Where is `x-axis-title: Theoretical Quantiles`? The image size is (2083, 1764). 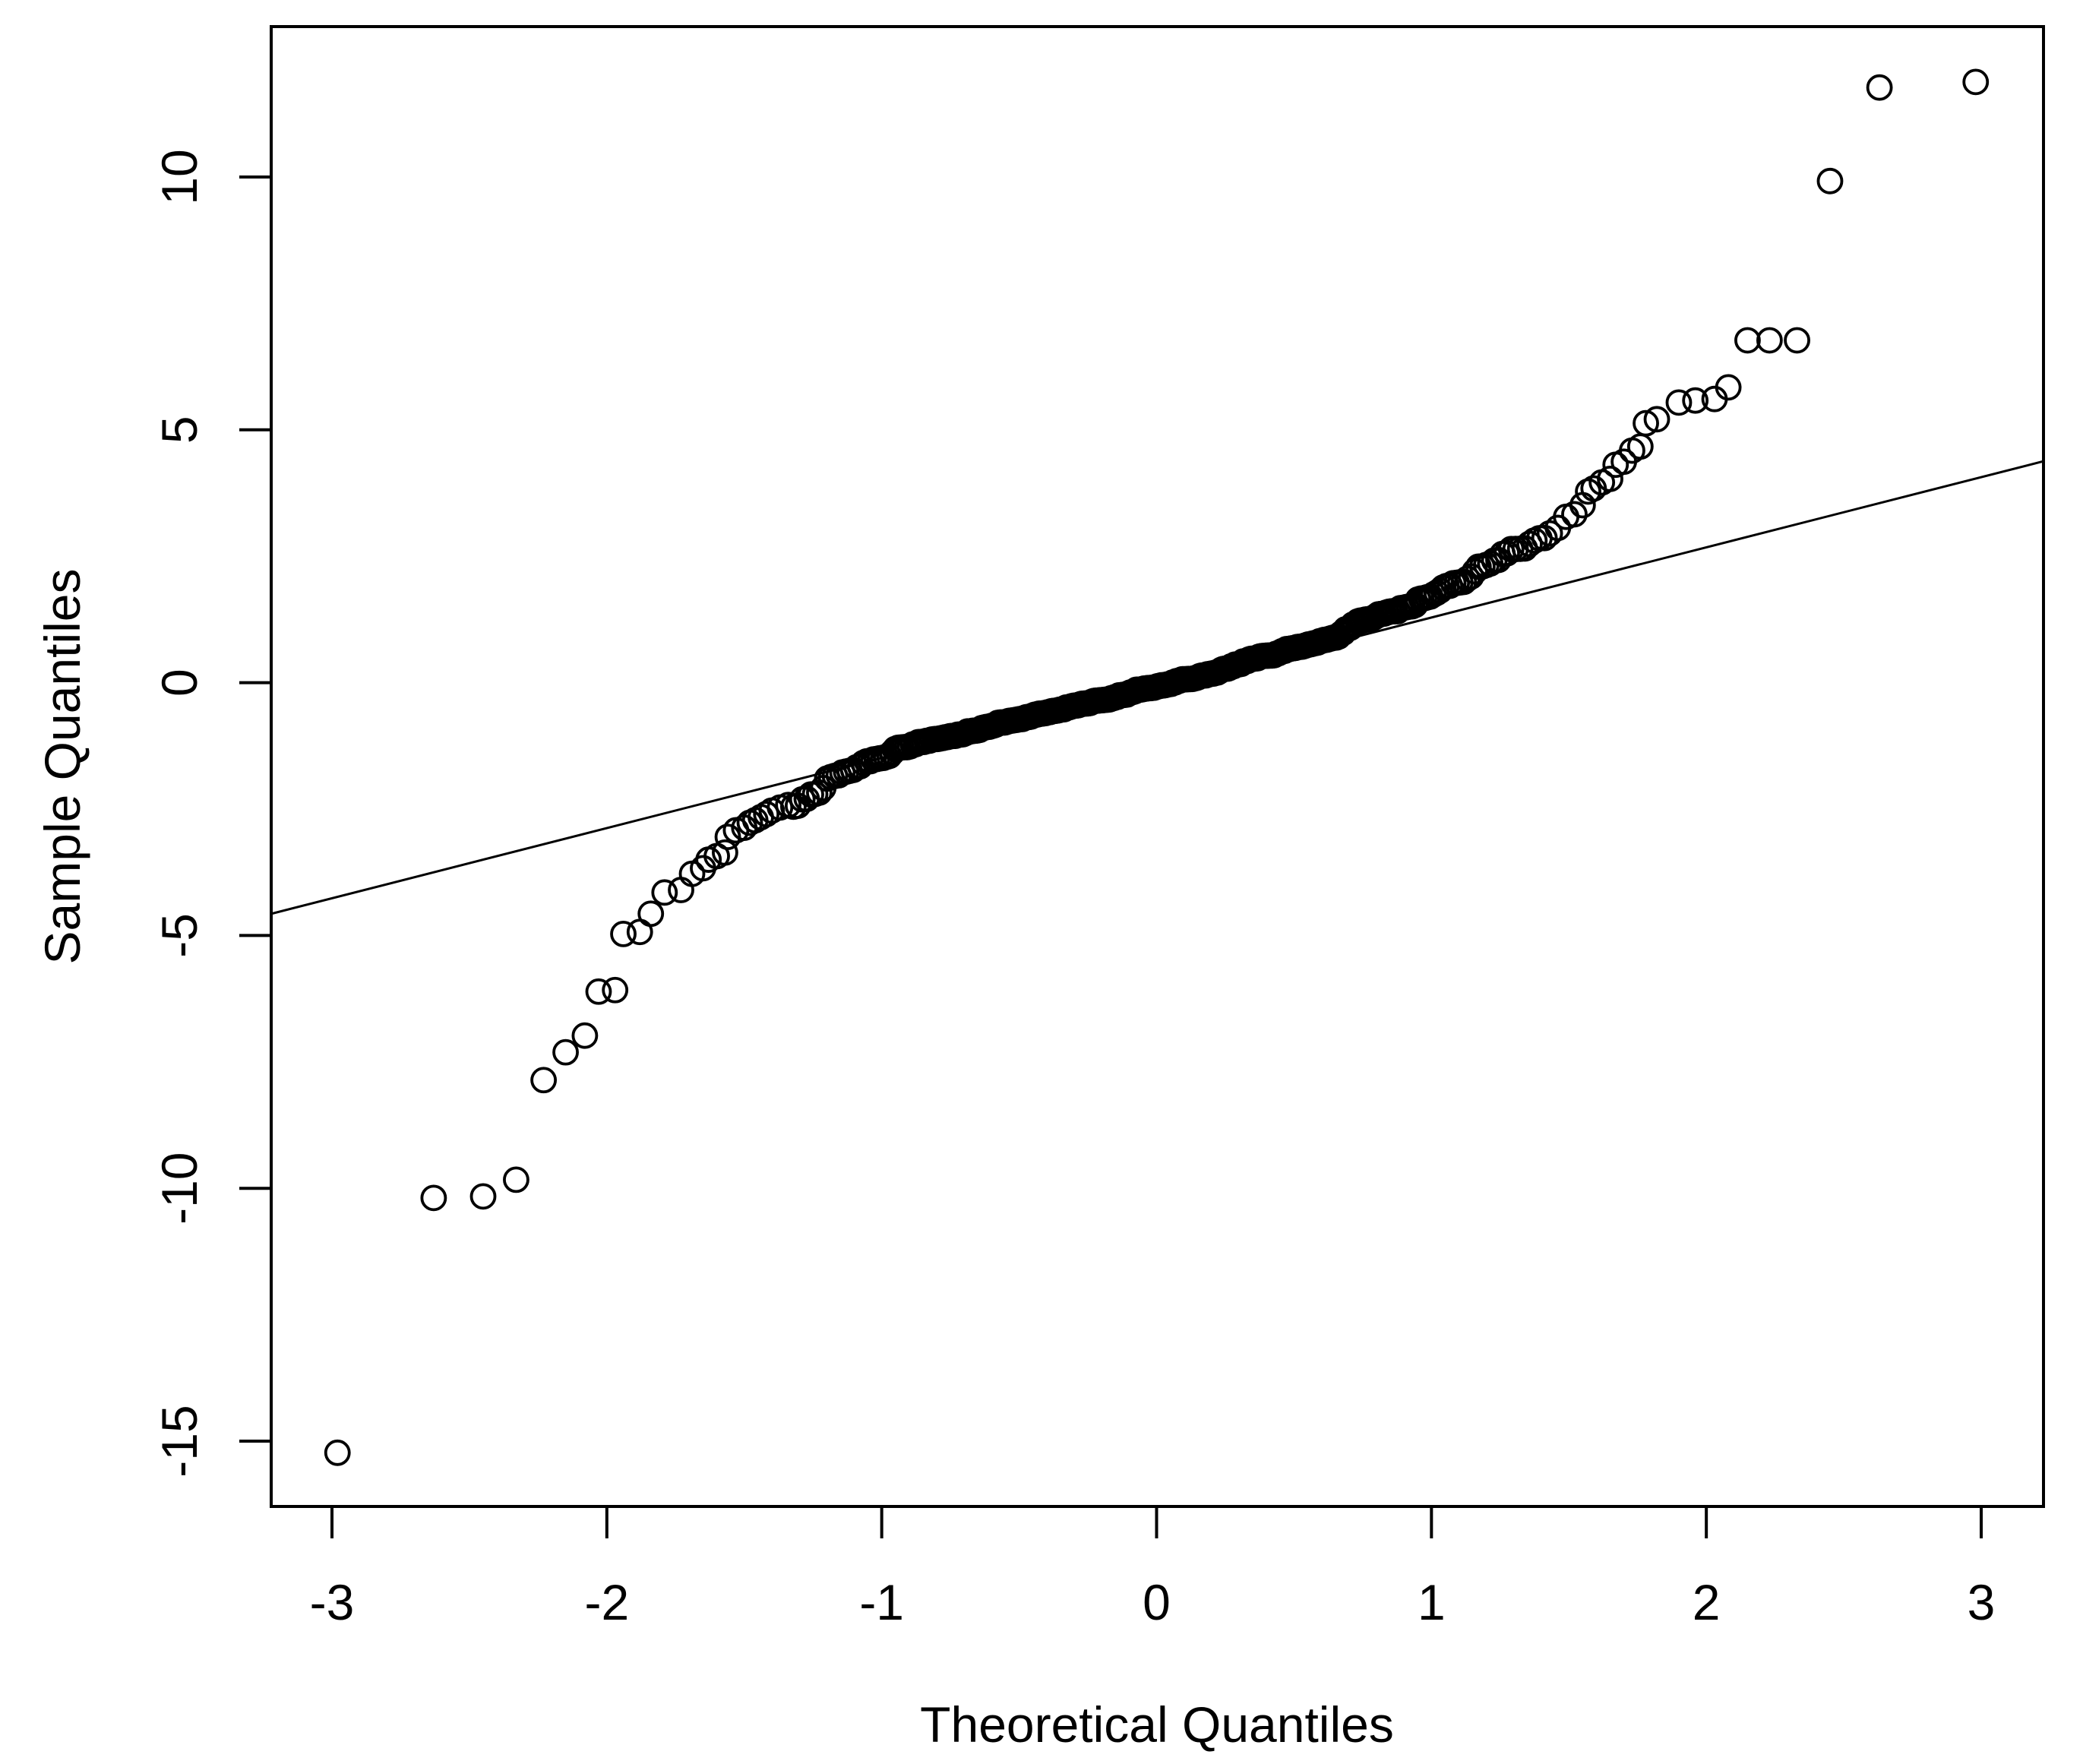
x-axis-title: Theoretical Quantiles is located at coordinates (1157, 1724).